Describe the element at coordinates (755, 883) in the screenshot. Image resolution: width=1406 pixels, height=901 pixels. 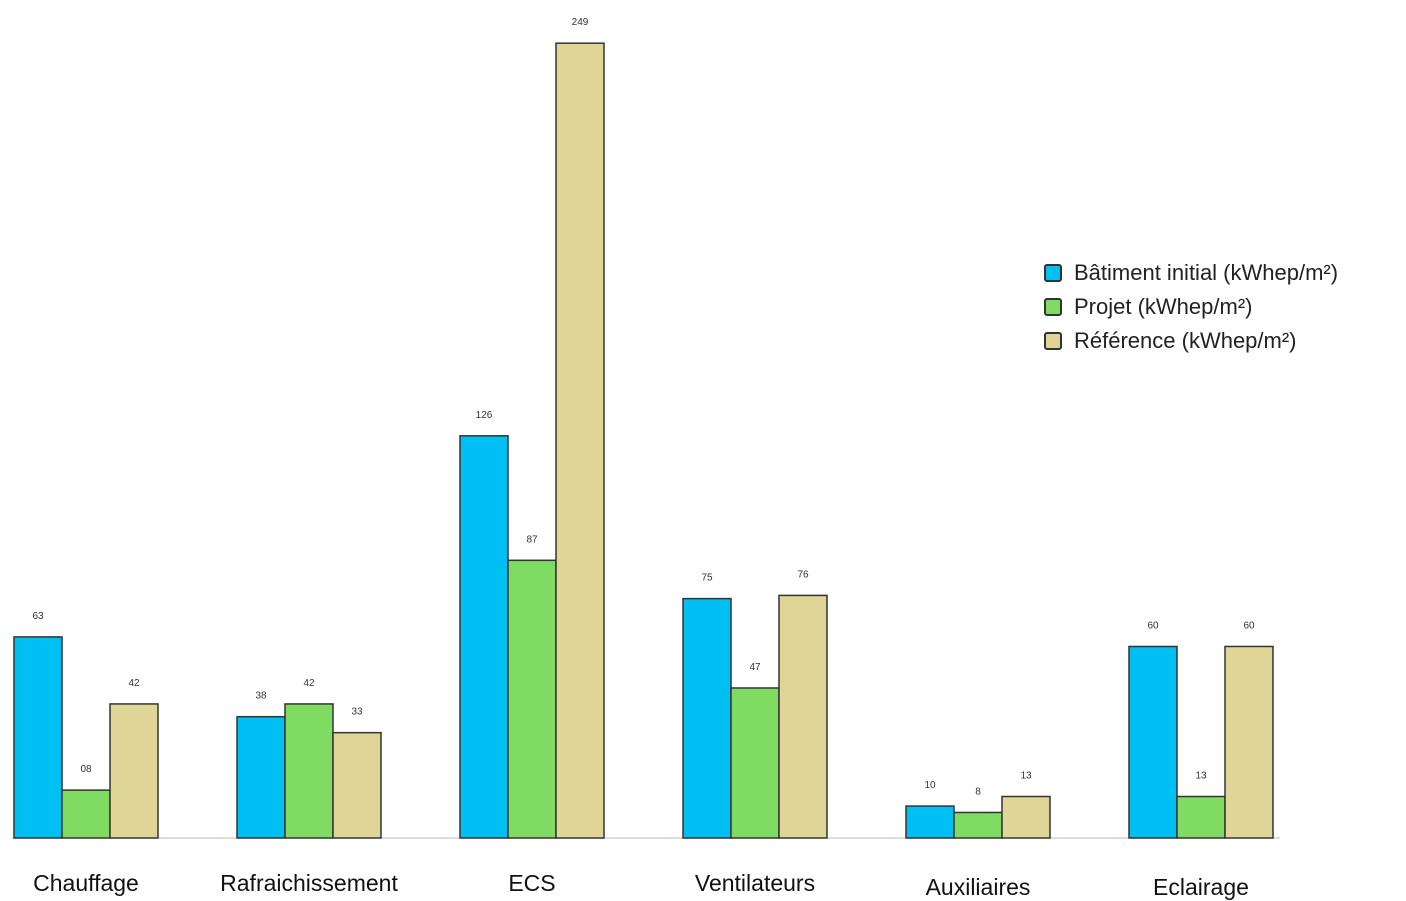
I see `category-label-ventilateurs: Ventilateurs` at that location.